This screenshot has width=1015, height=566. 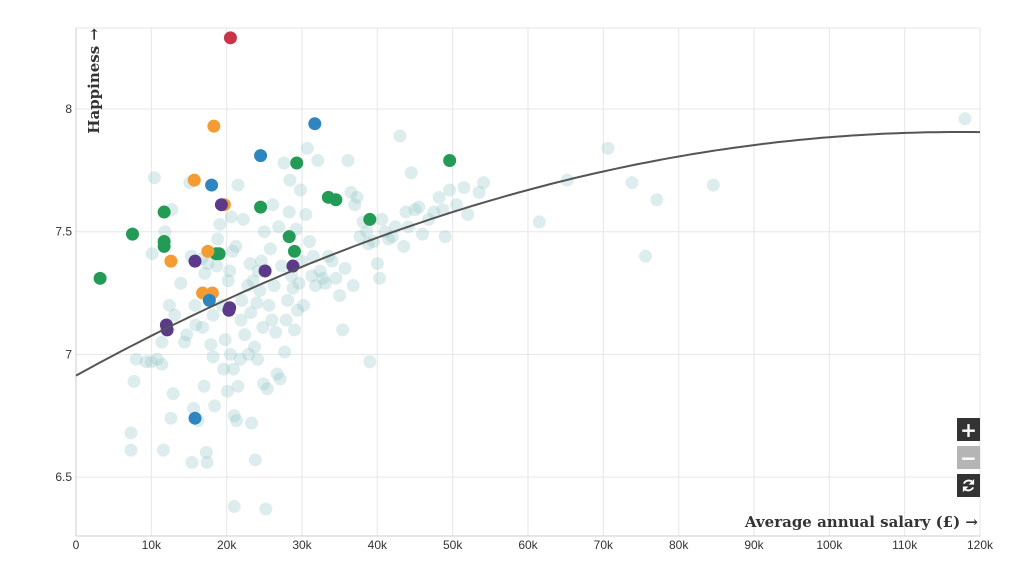 What do you see at coordinates (905, 545) in the screenshot?
I see `x-tick-label: 110k` at bounding box center [905, 545].